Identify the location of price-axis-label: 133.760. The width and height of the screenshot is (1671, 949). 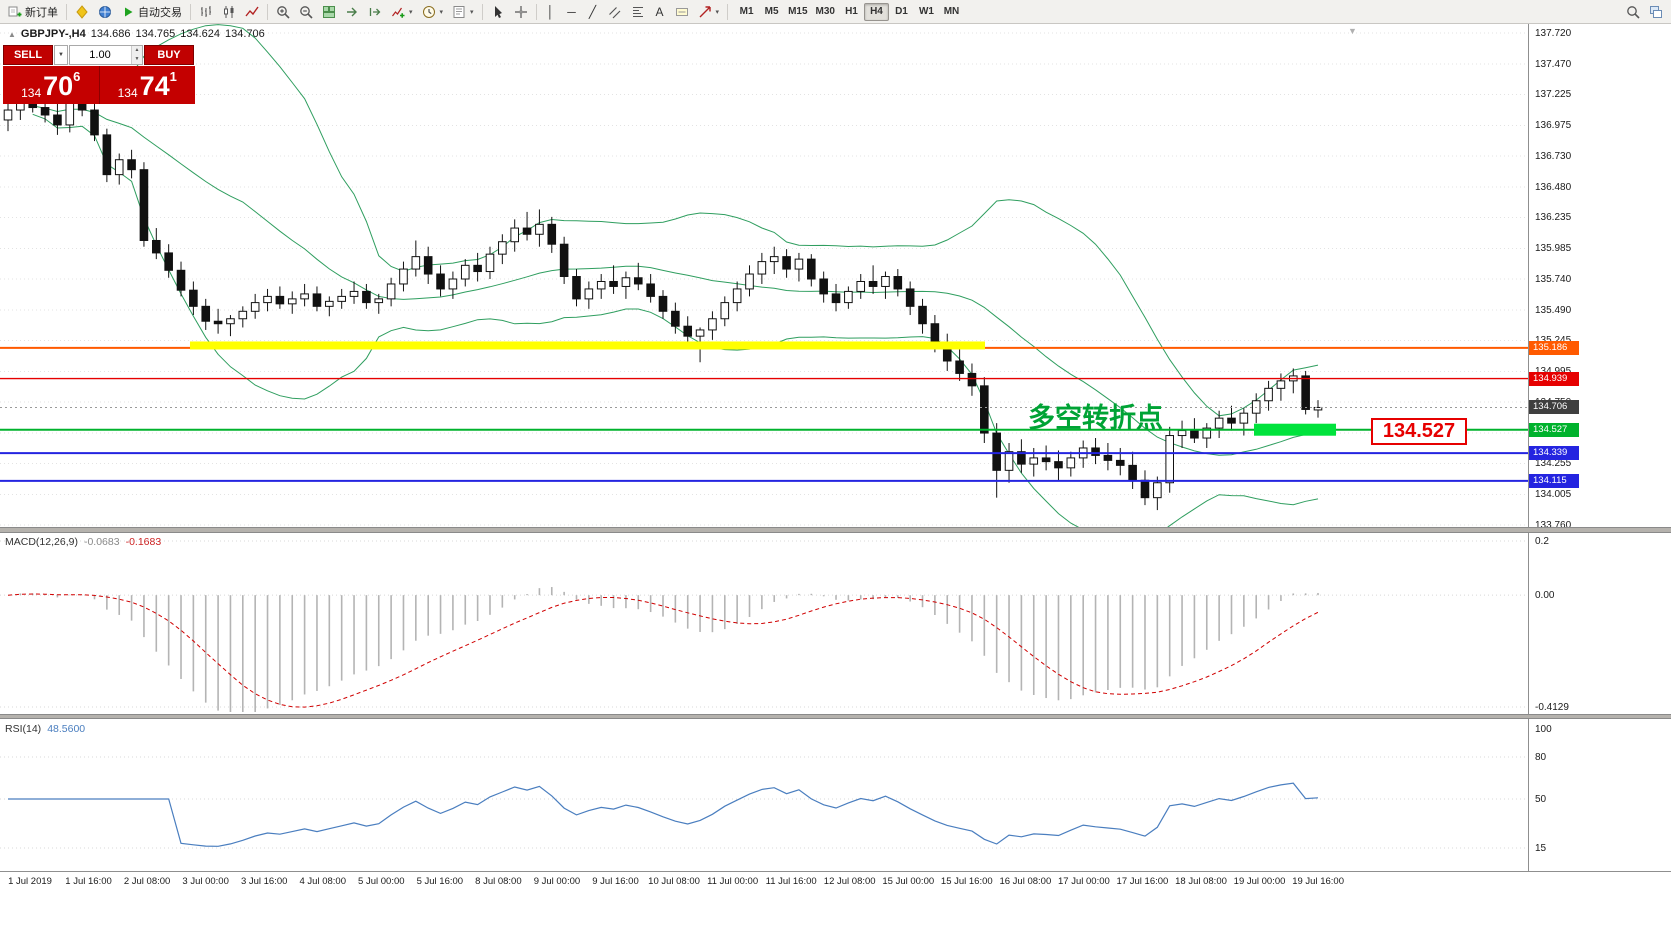
(1553, 525).